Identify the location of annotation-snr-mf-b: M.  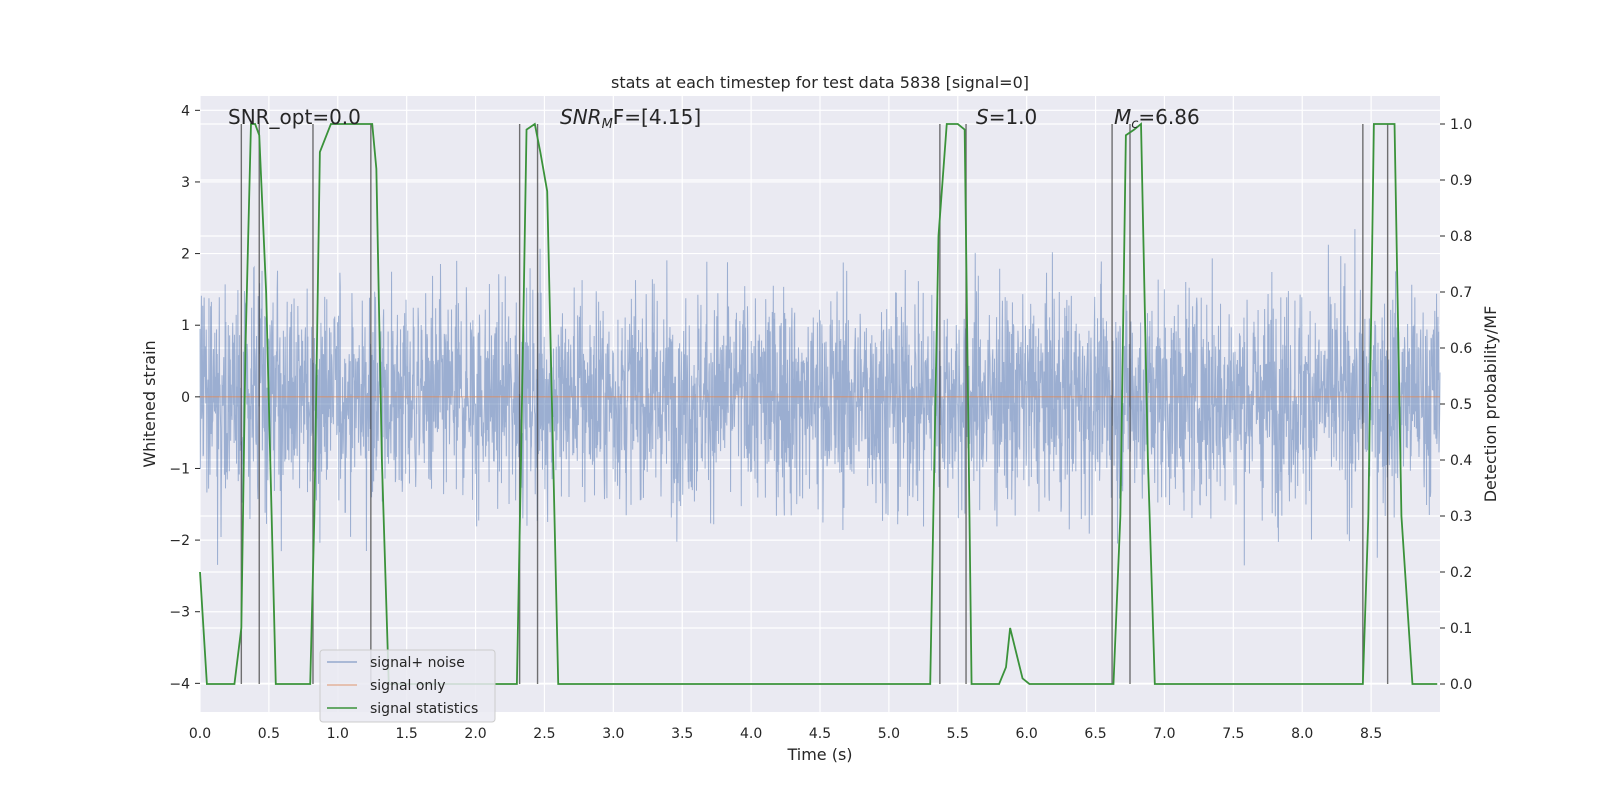
(607, 124).